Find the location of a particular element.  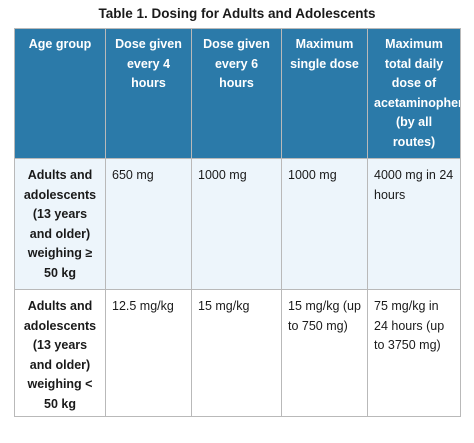

header-age-group: Age group is located at coordinates (60, 93).